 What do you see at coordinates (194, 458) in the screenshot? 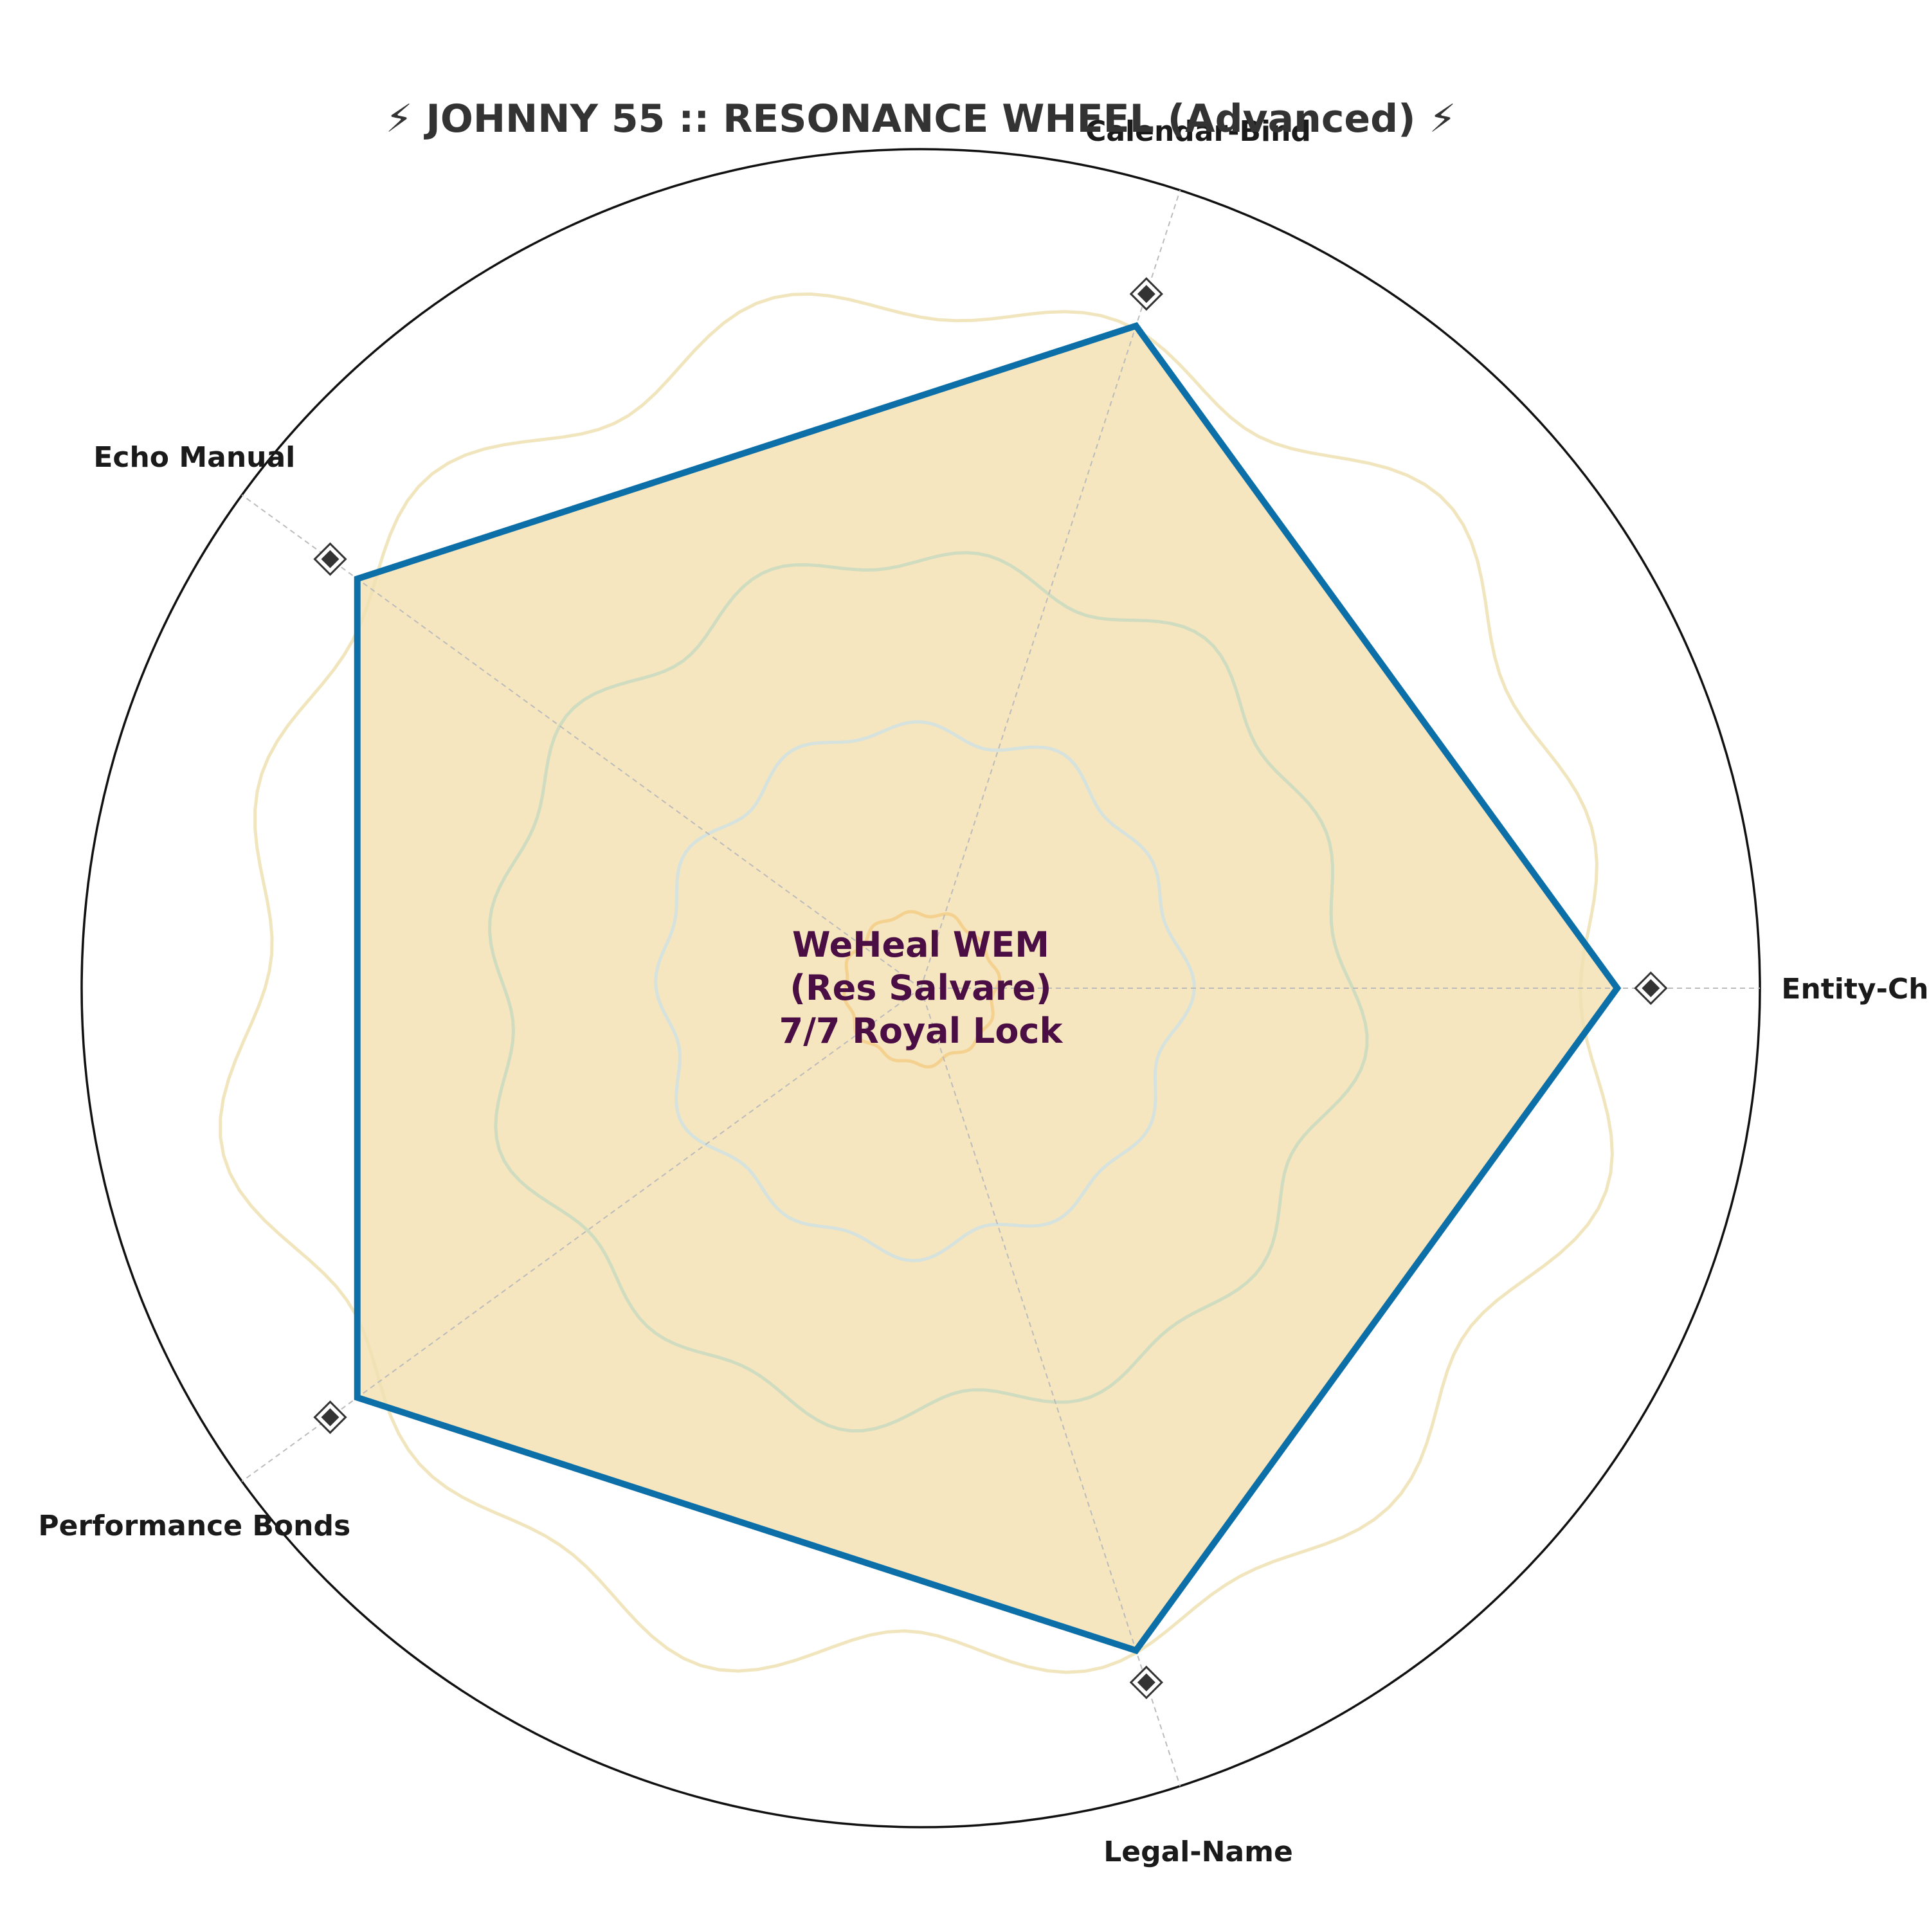
I see `axis-label: Echo Manual` at bounding box center [194, 458].